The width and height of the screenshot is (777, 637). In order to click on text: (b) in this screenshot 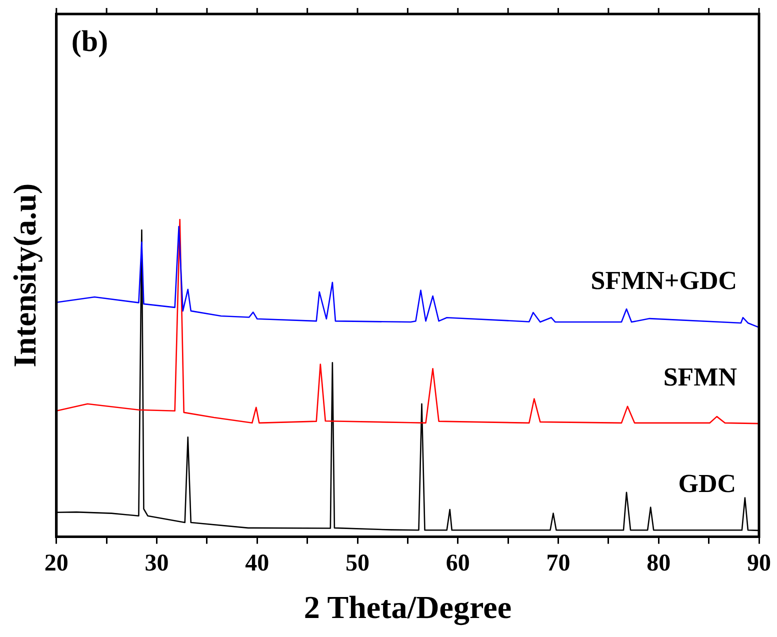, I will do `click(89, 41)`.